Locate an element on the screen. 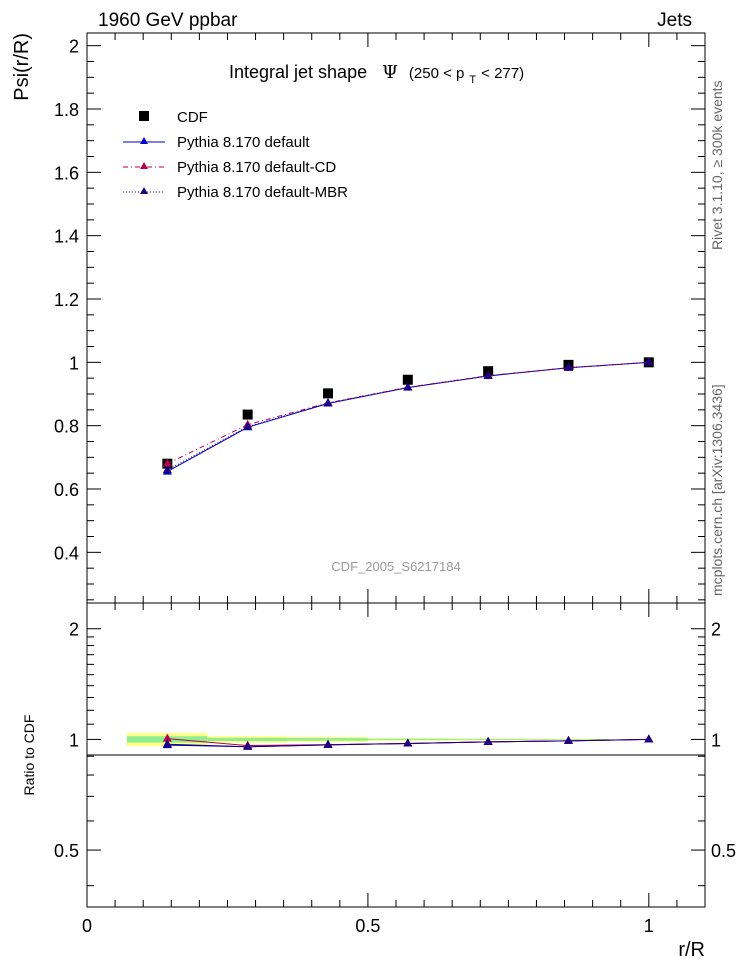 The height and width of the screenshot is (972, 746). main-y-tick-label: 2 is located at coordinates (74, 47).